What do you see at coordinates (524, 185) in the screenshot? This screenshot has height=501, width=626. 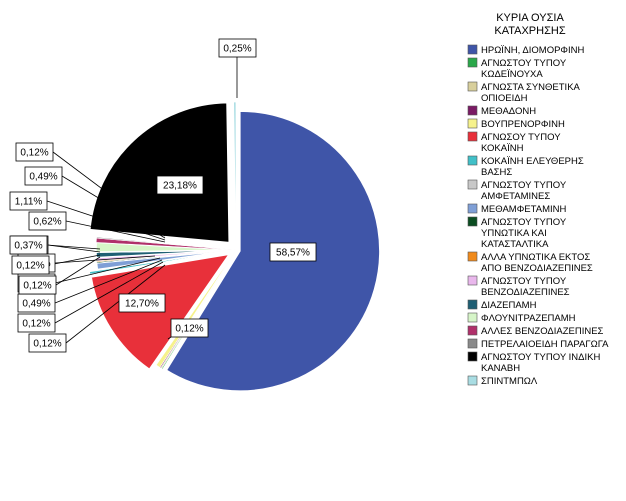 I see `legend-label-8-line-1: ΑΓΝΩΣΤΟΥ ΤΥΠΟΥ` at bounding box center [524, 185].